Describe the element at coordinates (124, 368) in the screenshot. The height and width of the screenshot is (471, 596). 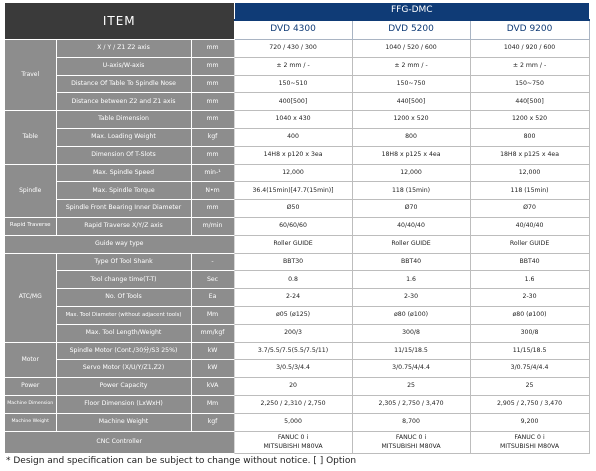
I see `param-label: Servo Motor (X/U/Y/Z1,Z2)` at that location.